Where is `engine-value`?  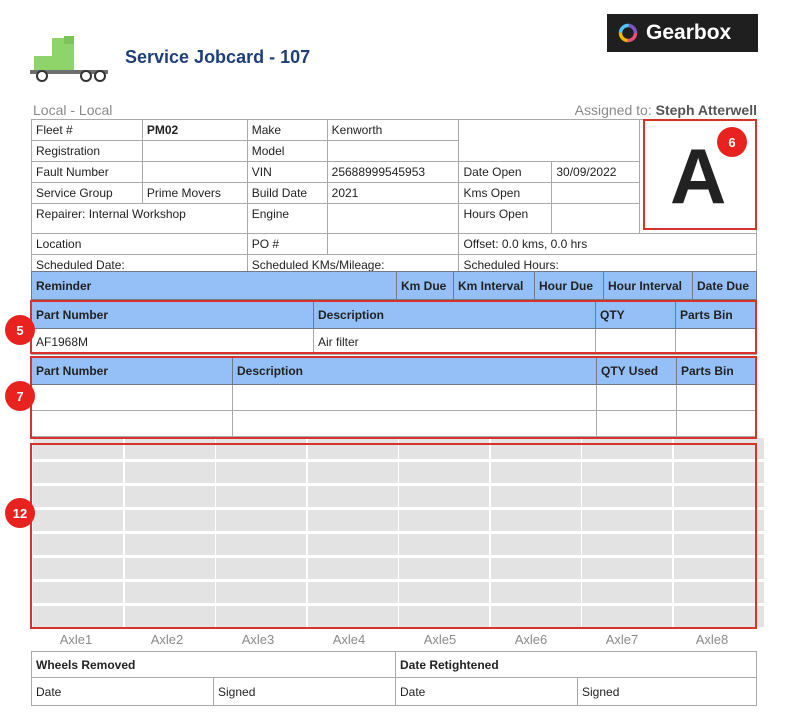 engine-value is located at coordinates (393, 218).